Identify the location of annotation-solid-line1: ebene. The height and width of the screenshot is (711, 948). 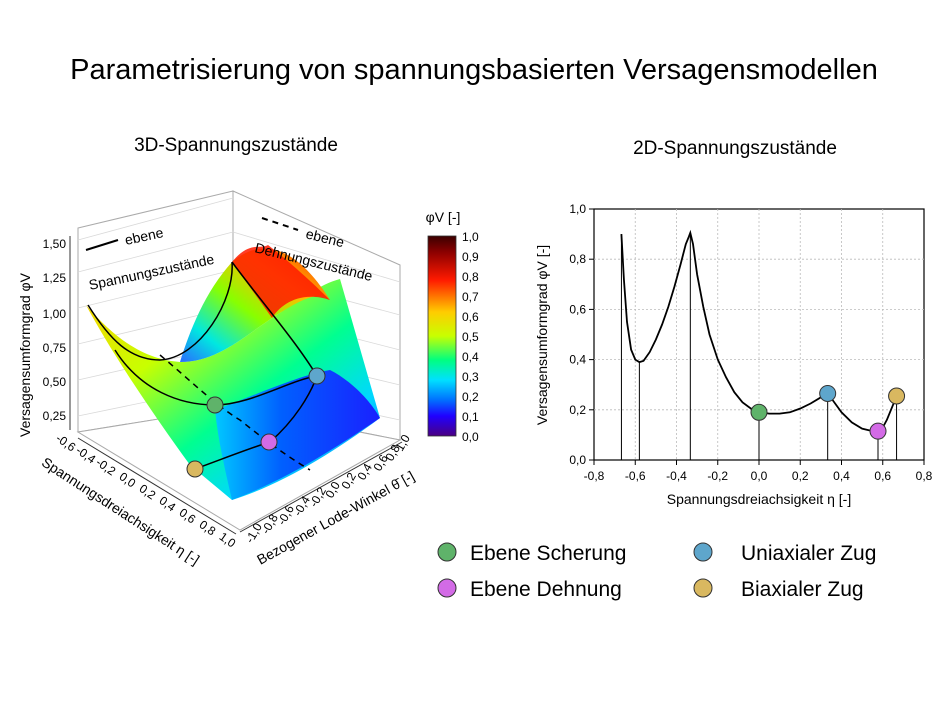
(144, 236).